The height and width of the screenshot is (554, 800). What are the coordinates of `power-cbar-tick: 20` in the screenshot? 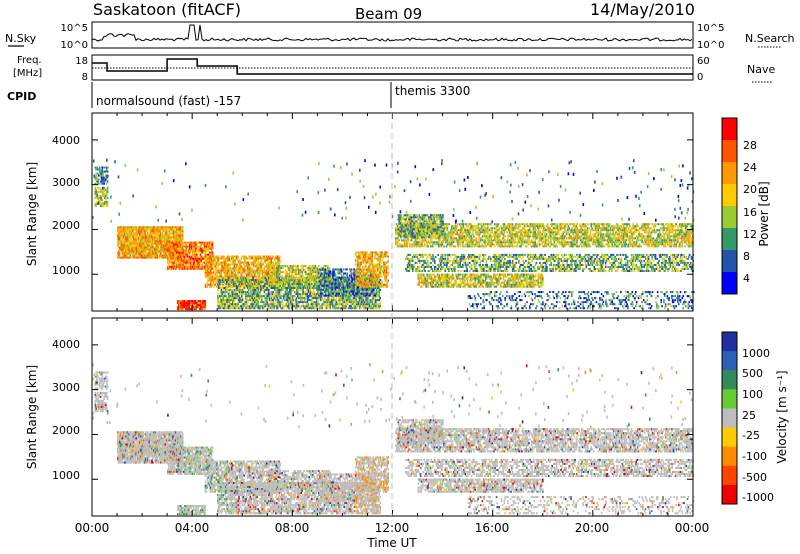 It's located at (750, 189).